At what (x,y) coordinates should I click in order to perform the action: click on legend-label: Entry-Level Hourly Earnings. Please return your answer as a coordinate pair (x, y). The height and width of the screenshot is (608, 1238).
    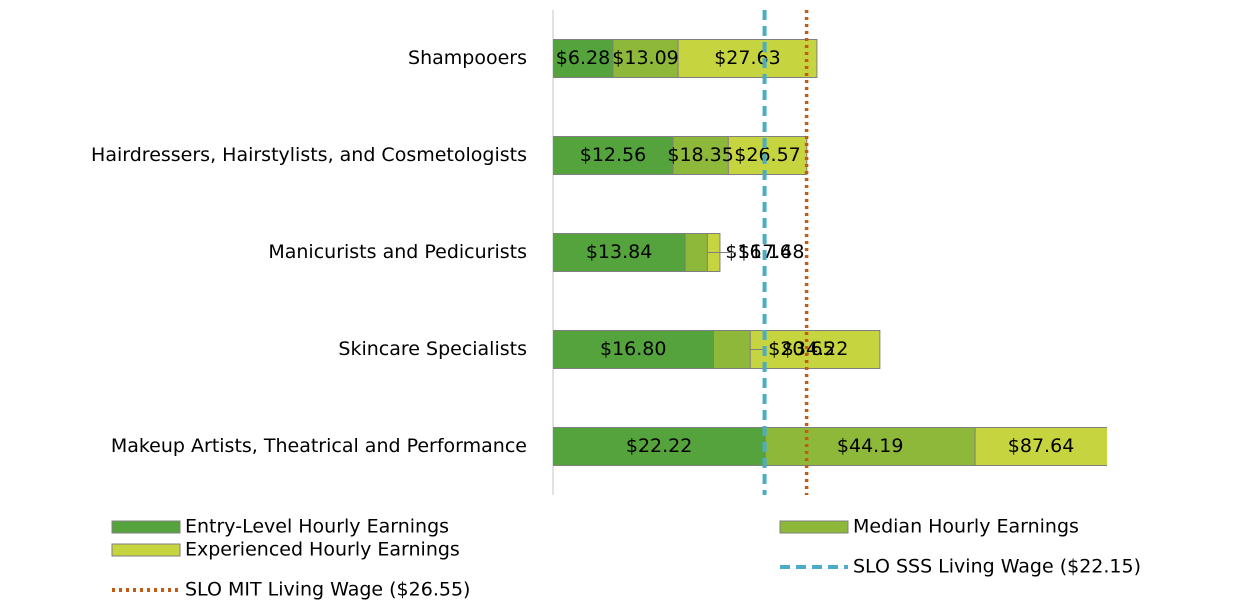
    Looking at the image, I should click on (317, 527).